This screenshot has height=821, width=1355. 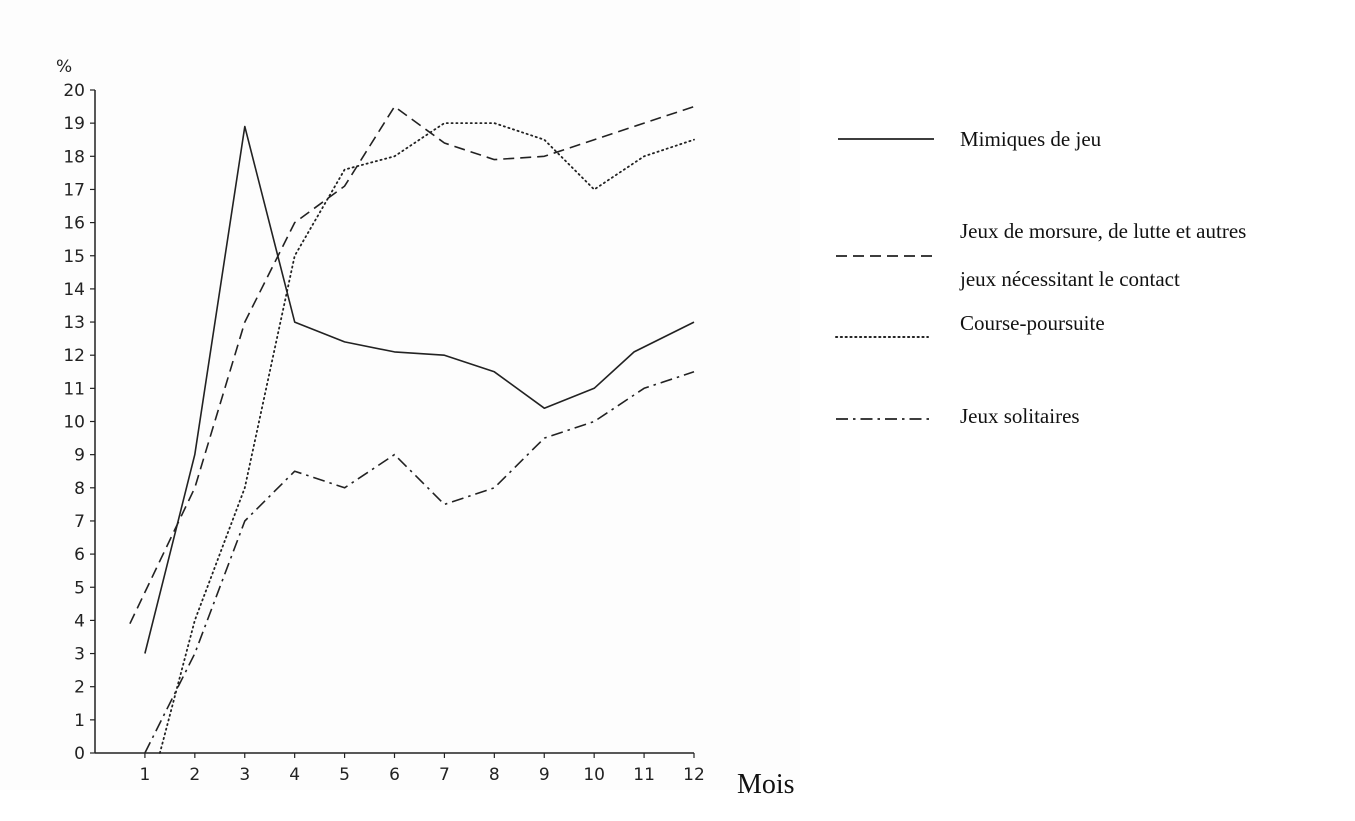 What do you see at coordinates (79, 655) in the screenshot?
I see `y-tick-label: 3` at bounding box center [79, 655].